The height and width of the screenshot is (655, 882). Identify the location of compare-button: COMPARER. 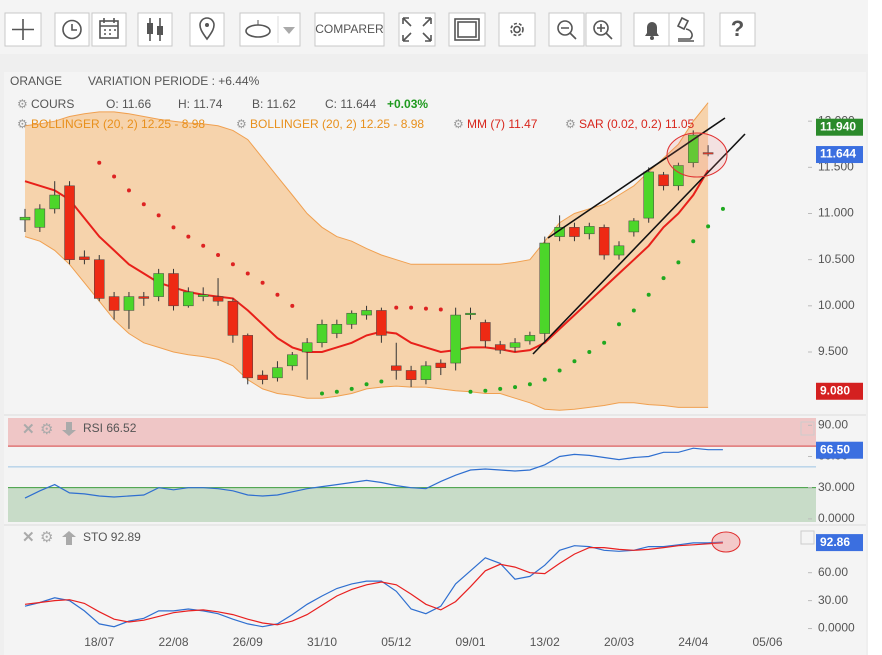
(349, 29).